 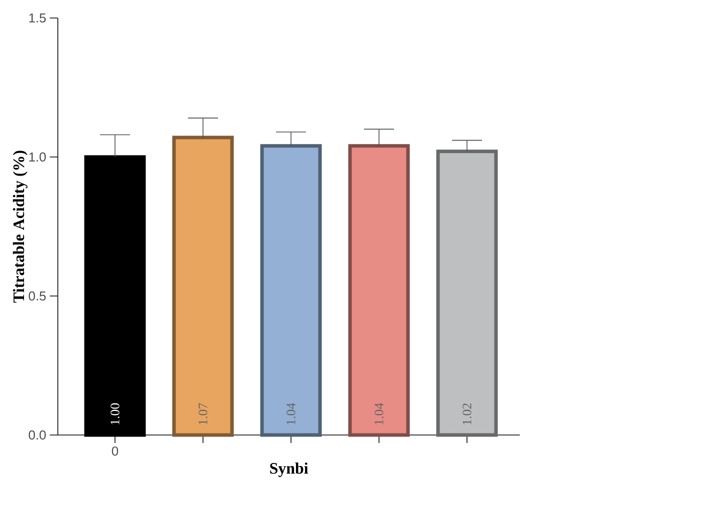 I want to click on y-axis-title: Titratable Acidity (%), so click(x=20, y=226).